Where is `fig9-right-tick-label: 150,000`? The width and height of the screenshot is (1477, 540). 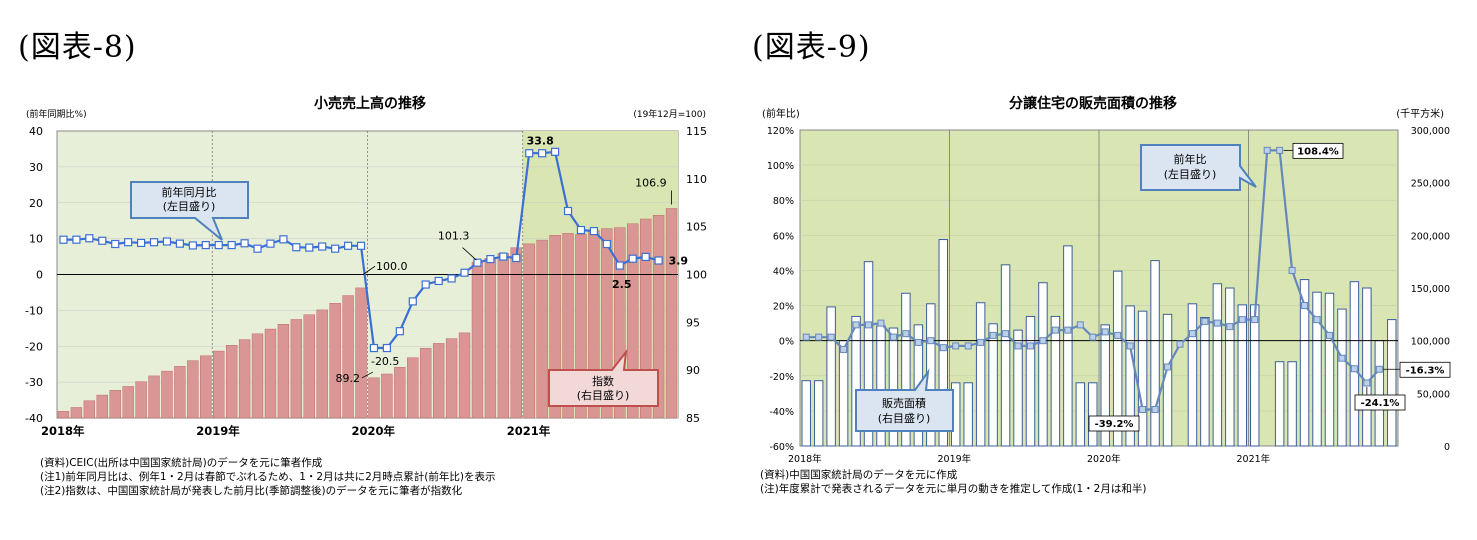
fig9-right-tick-label: 150,000 is located at coordinates (1430, 289).